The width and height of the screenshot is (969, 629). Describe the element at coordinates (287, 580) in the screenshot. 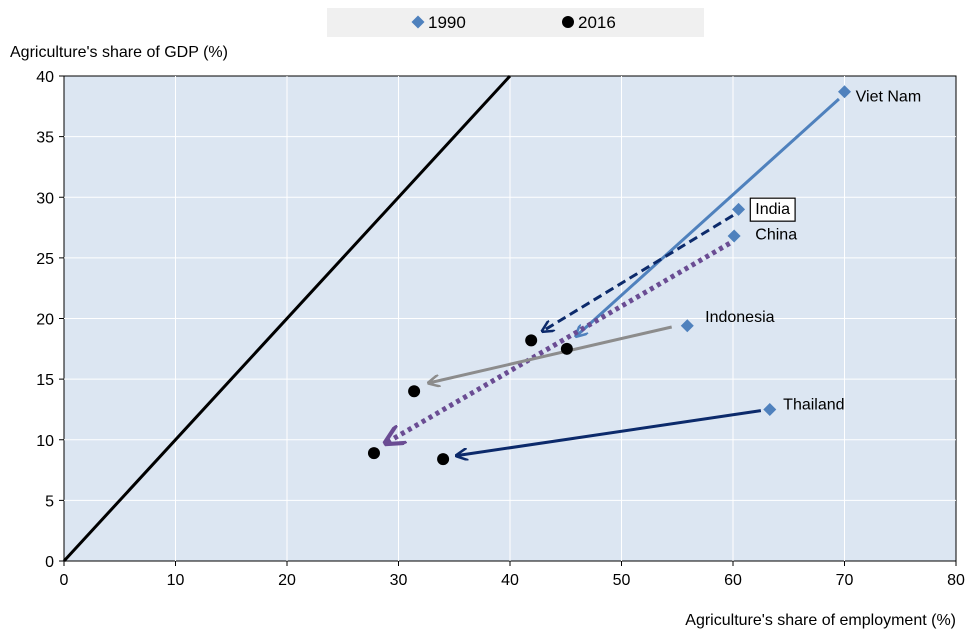

I see `x-tick-label: 20` at that location.